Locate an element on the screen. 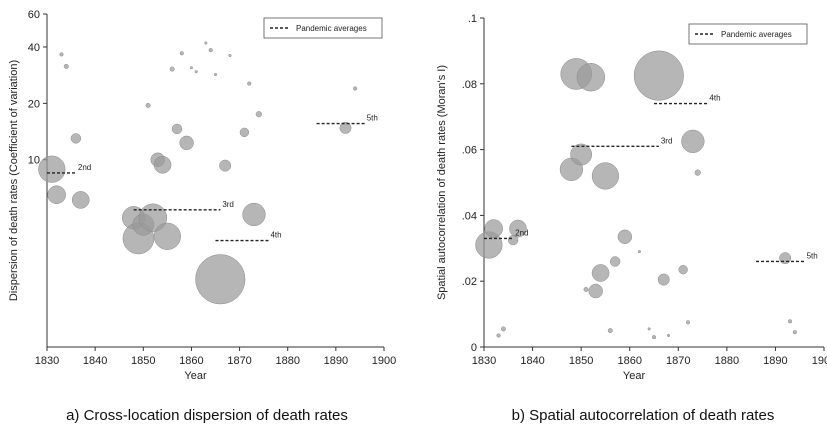 The height and width of the screenshot is (433, 827). y-tick-label: 10 is located at coordinates (34, 161).